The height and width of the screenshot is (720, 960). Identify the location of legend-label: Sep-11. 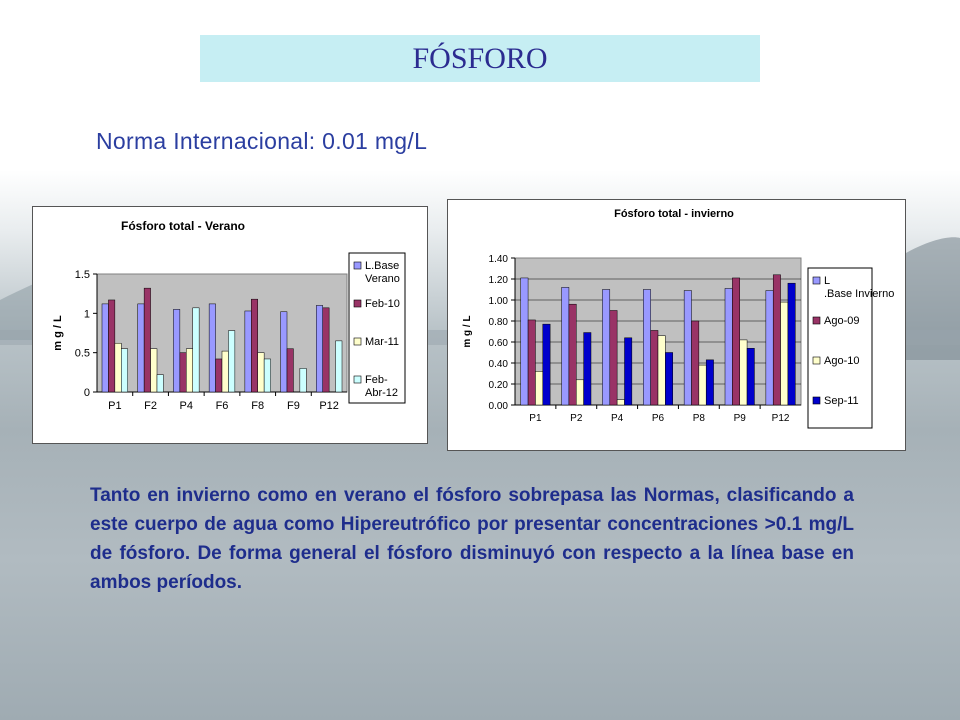
(841, 401).